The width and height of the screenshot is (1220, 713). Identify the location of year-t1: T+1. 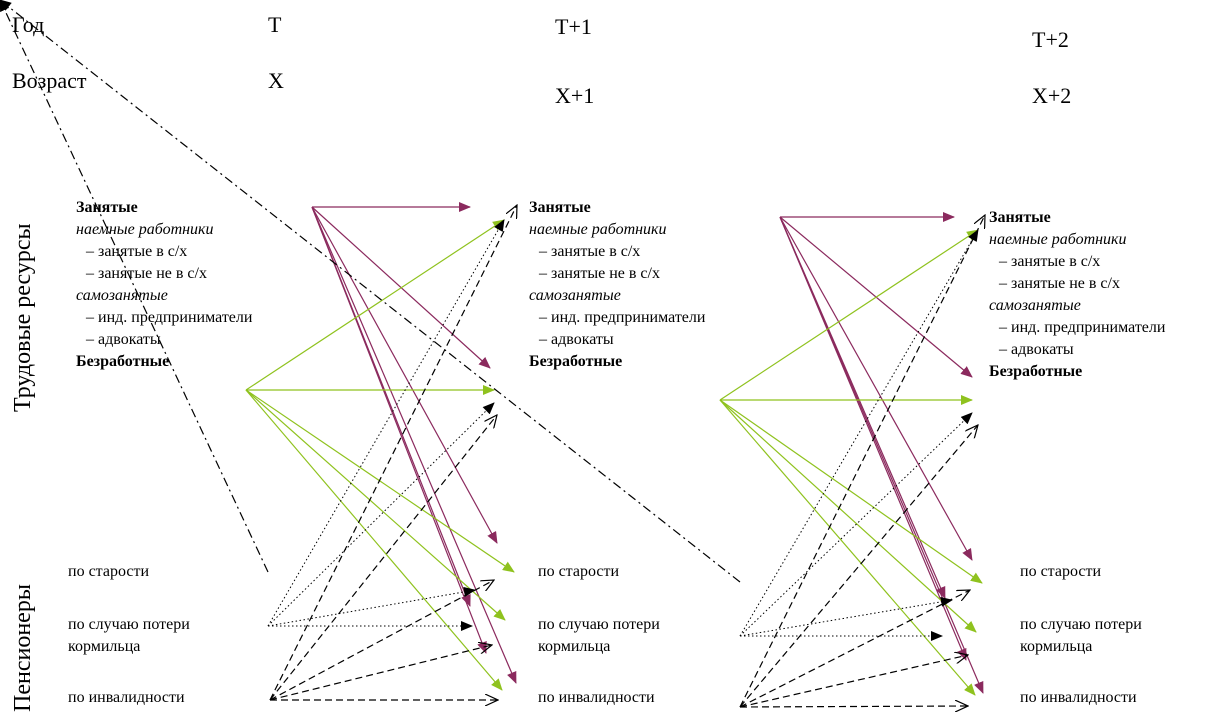
(573, 26).